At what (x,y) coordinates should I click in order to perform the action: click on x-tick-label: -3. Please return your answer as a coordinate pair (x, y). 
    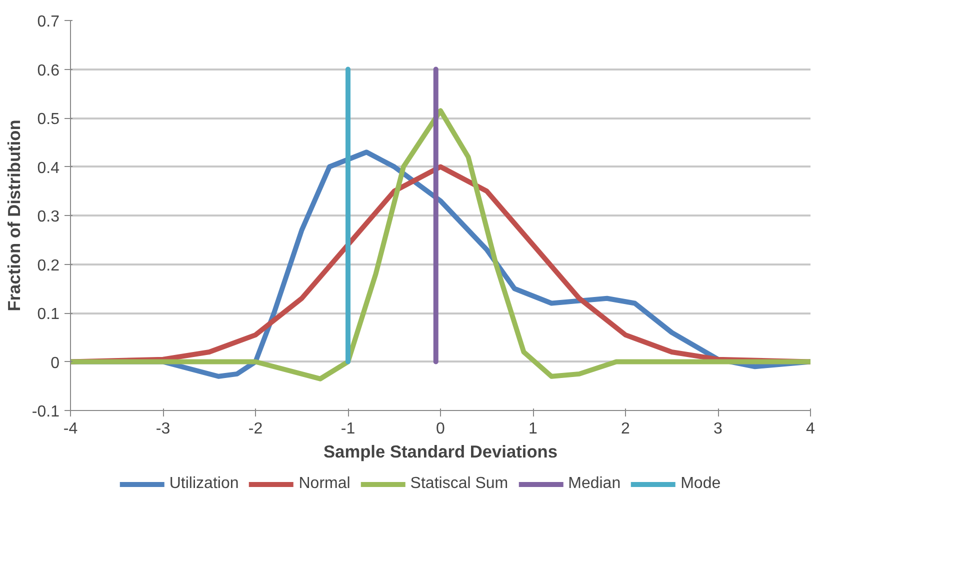
    Looking at the image, I should click on (163, 429).